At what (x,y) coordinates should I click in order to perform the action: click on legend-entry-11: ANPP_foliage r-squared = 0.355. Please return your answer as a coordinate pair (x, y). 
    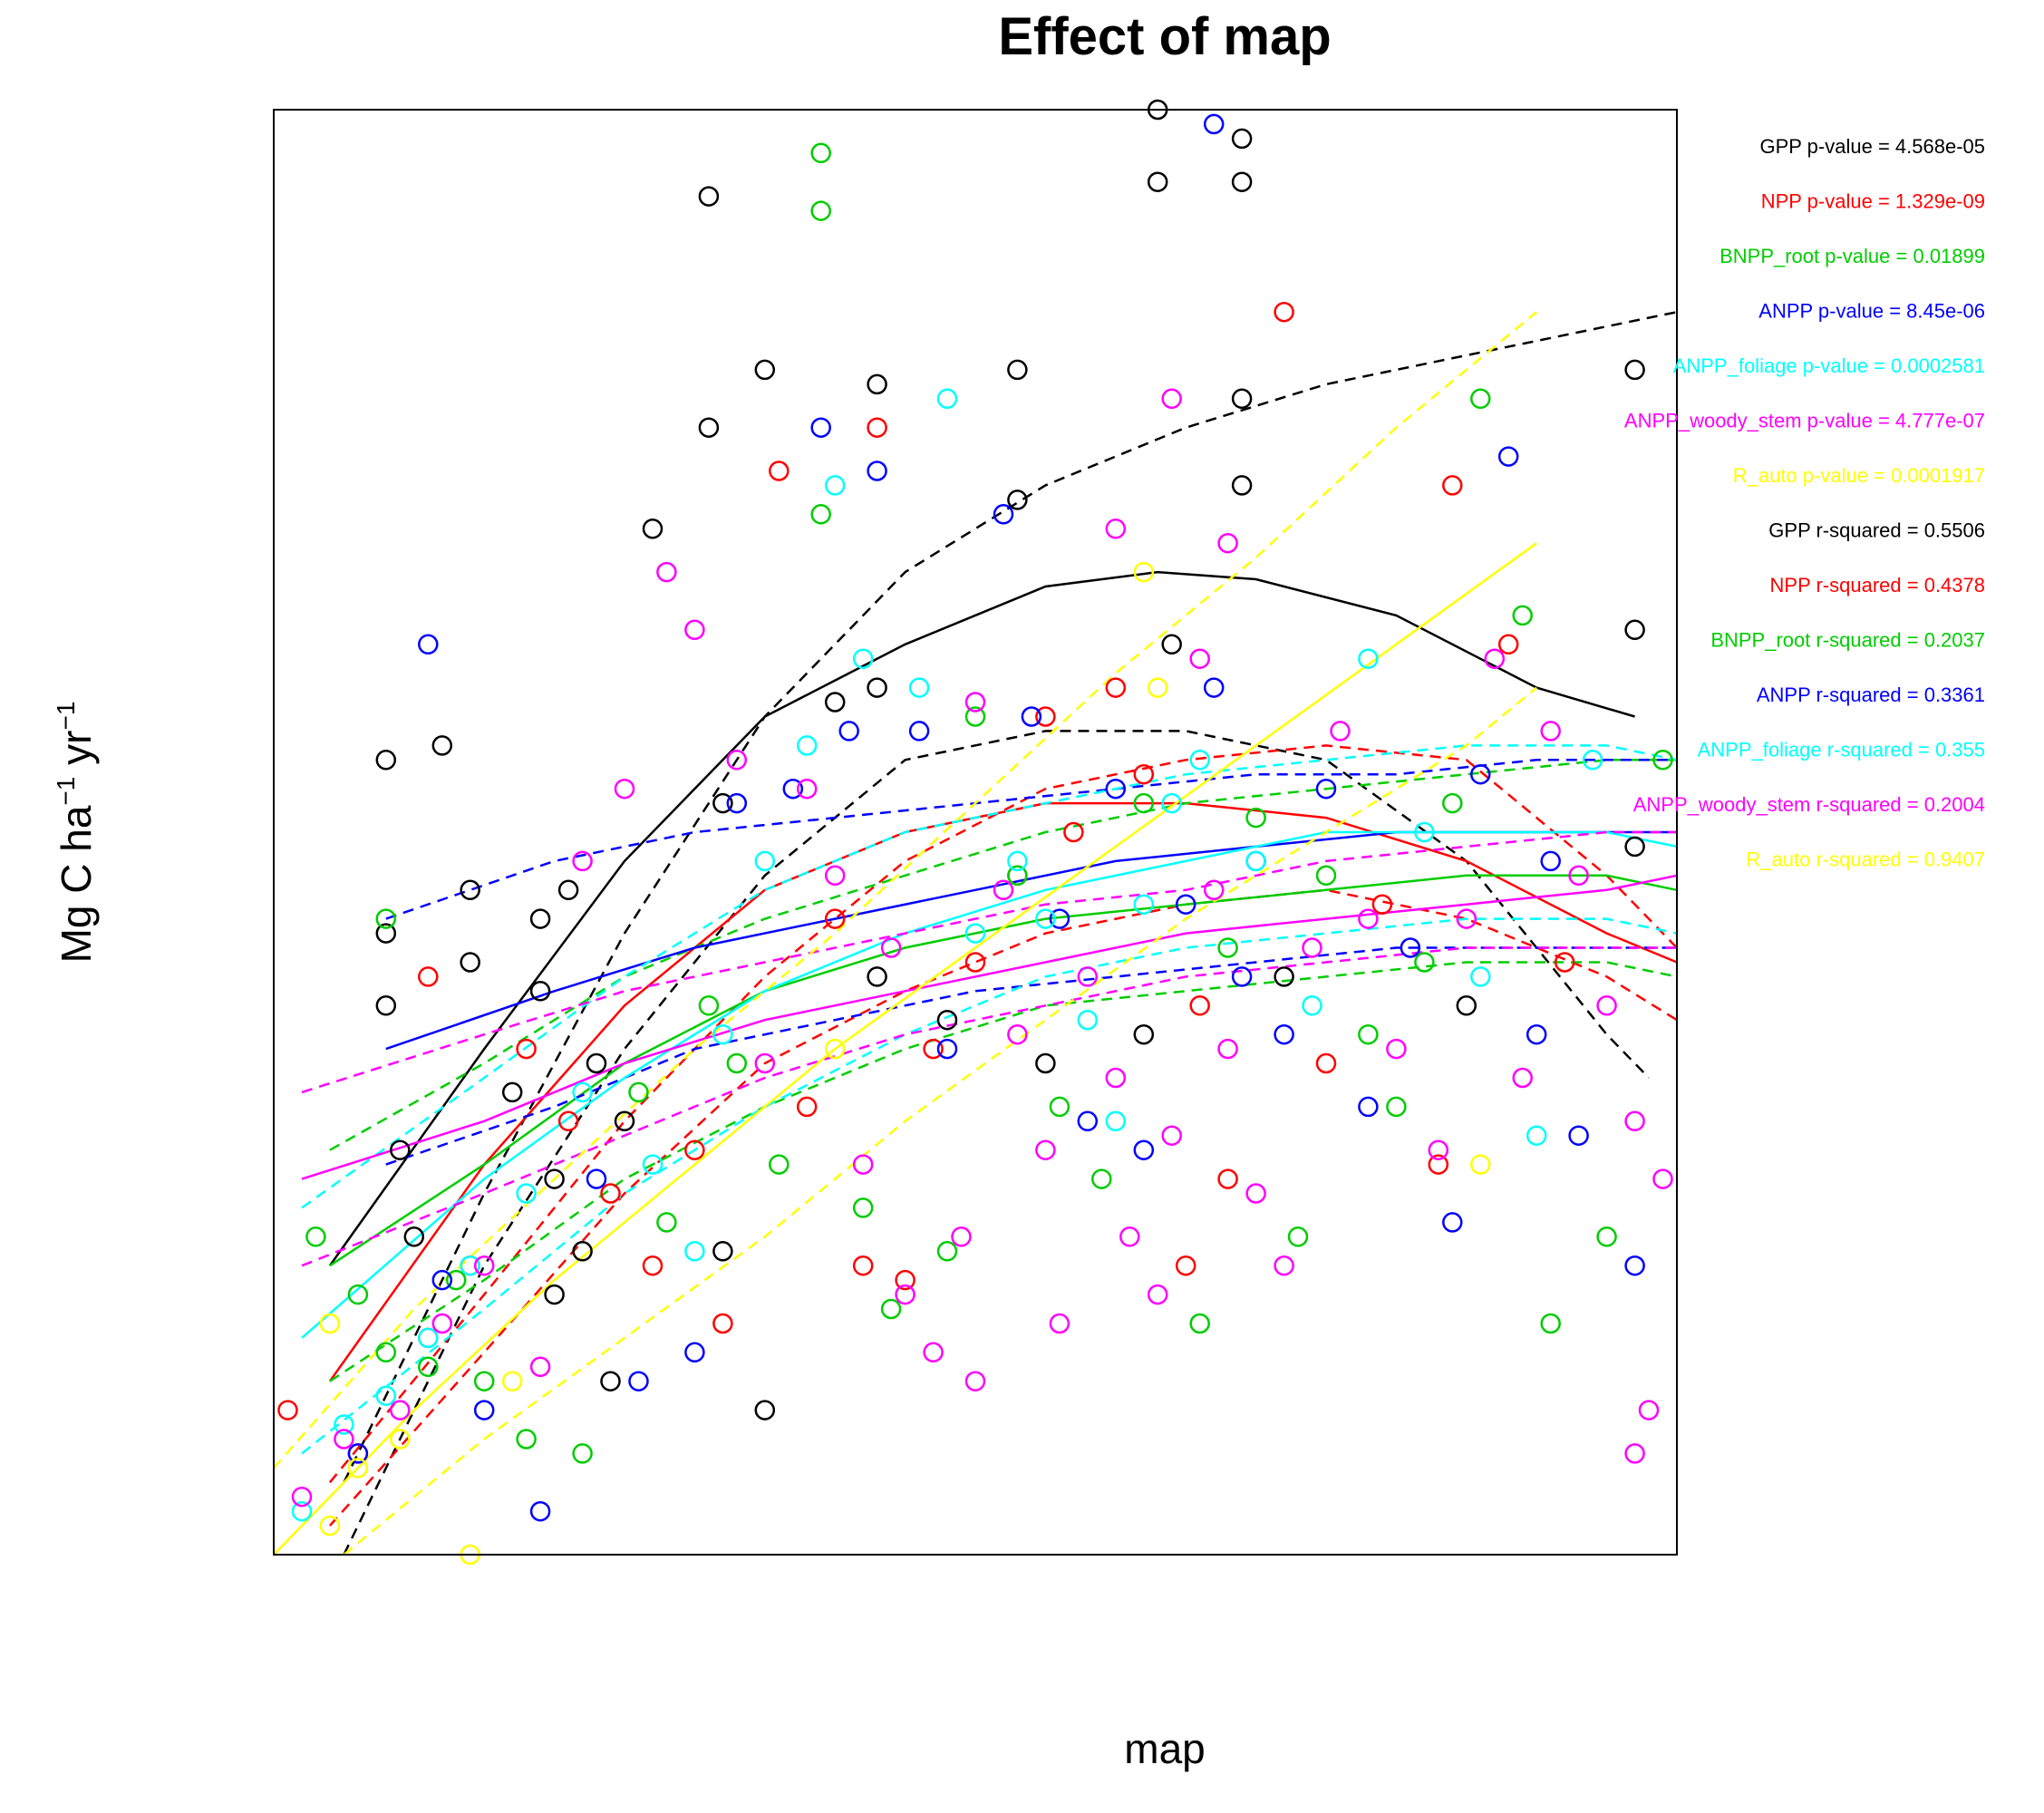
    Looking at the image, I should click on (1841, 750).